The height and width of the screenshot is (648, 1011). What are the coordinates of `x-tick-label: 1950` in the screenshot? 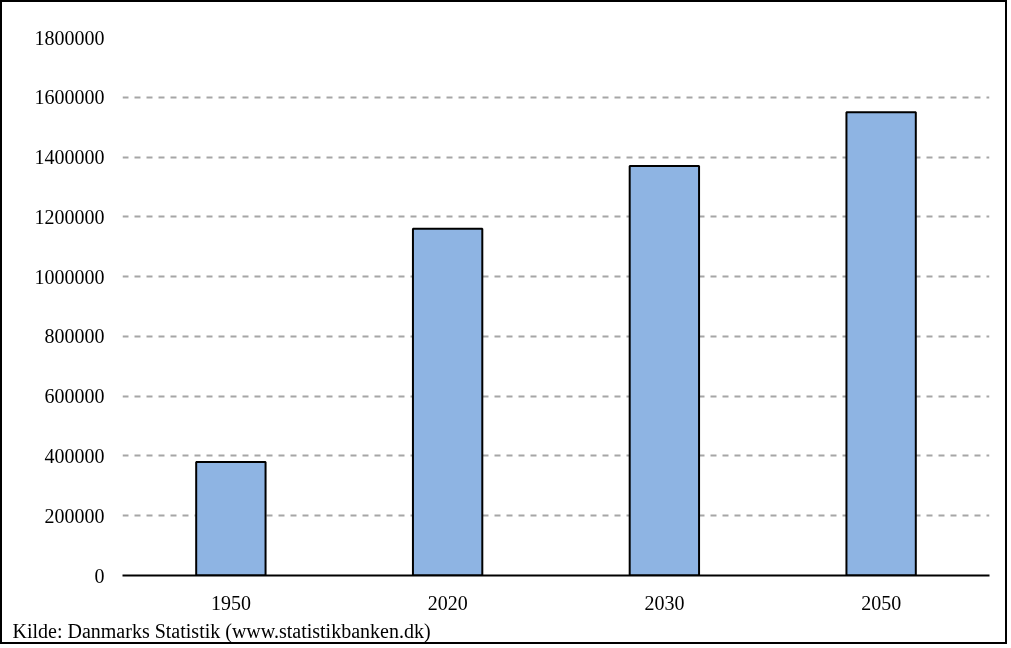 It's located at (230, 602).